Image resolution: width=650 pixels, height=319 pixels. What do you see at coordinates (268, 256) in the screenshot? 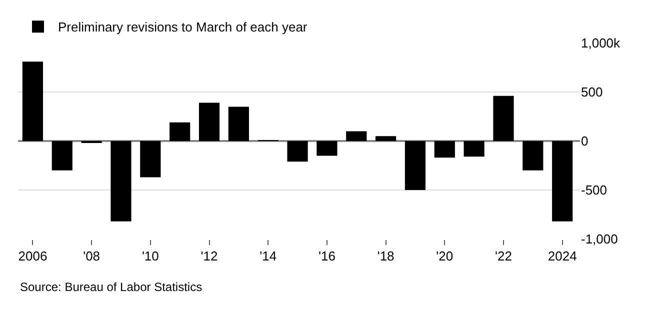
I see `x-tick-label: '14` at bounding box center [268, 256].